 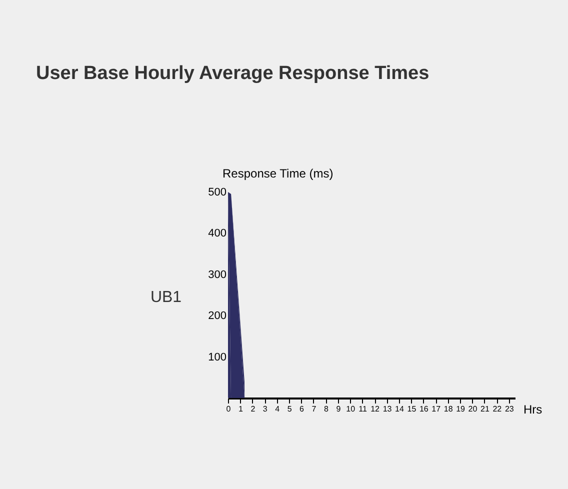 I want to click on chart-title: User Base Hourly Average Response Times, so click(x=233, y=73).